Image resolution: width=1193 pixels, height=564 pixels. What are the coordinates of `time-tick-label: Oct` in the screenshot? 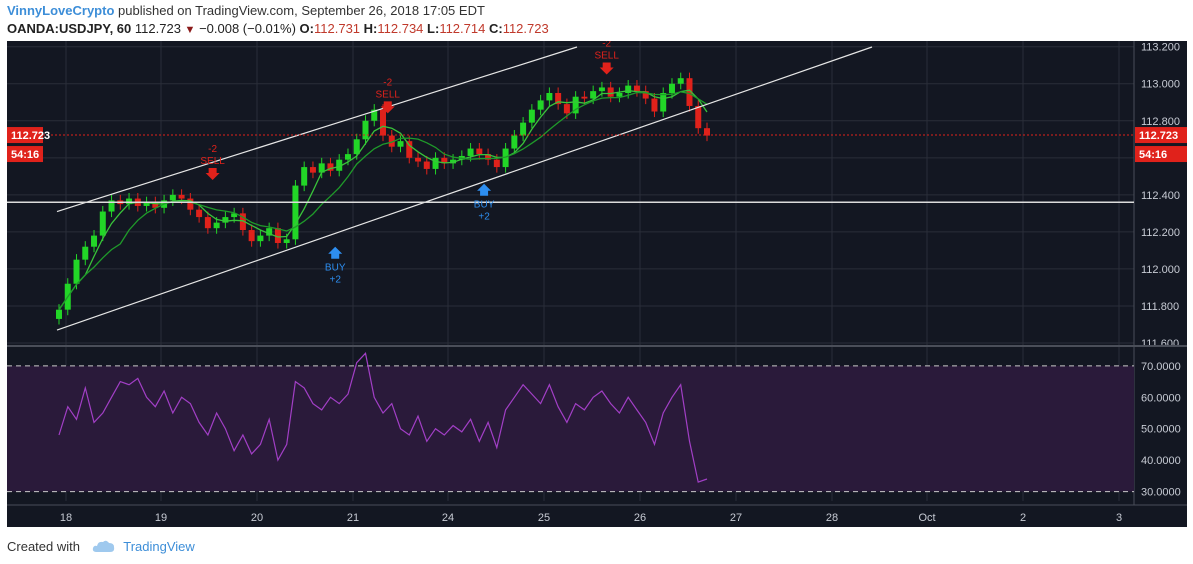 It's located at (926, 518).